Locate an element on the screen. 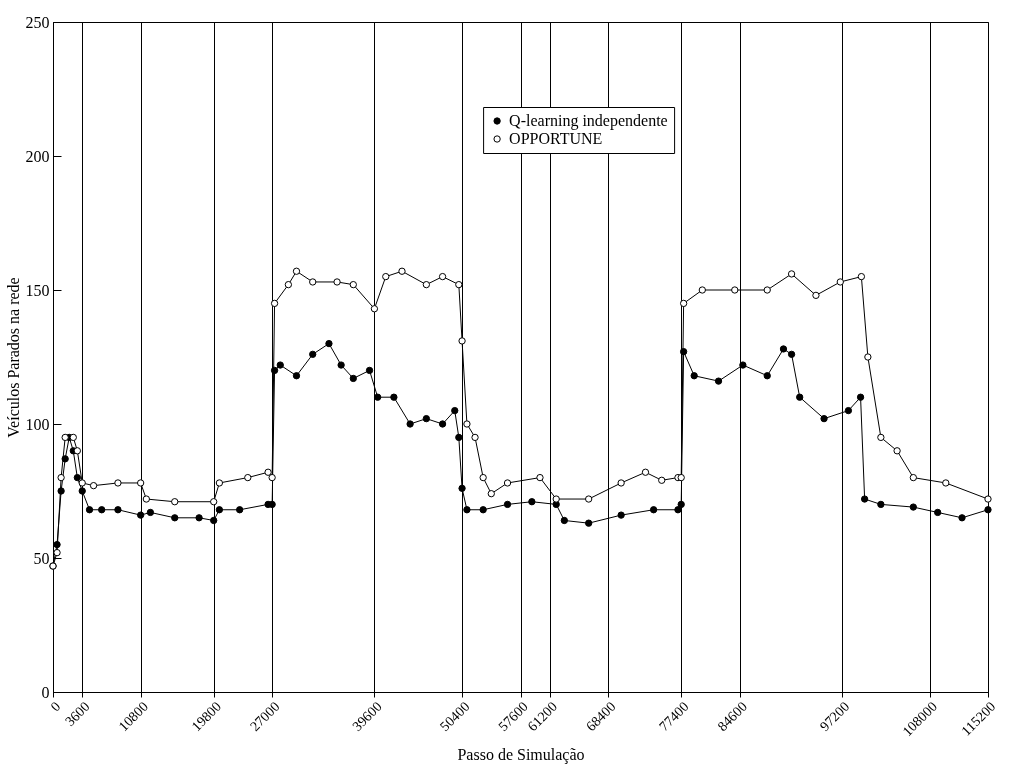 This screenshot has width=1027, height=767. y-tick-label: 0 is located at coordinates (45, 692).